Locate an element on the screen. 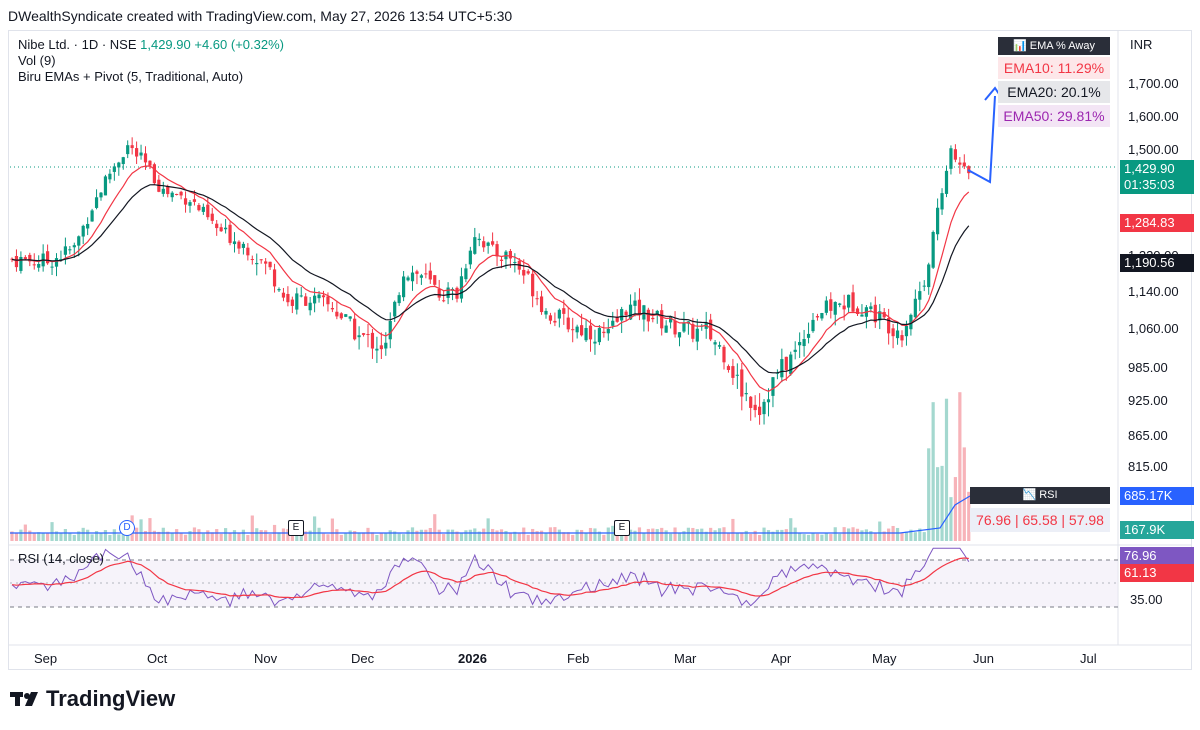  price-axis-tick: 1,140.00 is located at coordinates (1153, 291).